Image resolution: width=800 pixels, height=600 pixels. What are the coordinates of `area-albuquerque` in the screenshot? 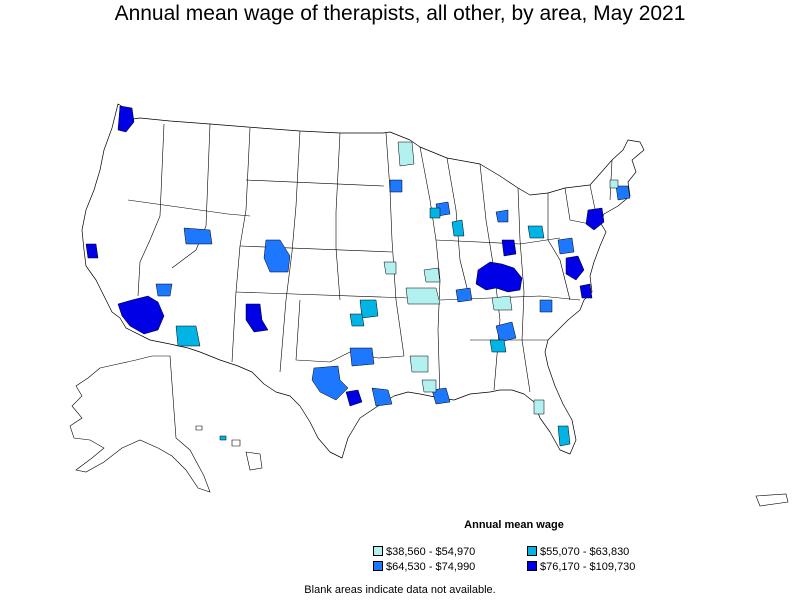 It's located at (257, 318).